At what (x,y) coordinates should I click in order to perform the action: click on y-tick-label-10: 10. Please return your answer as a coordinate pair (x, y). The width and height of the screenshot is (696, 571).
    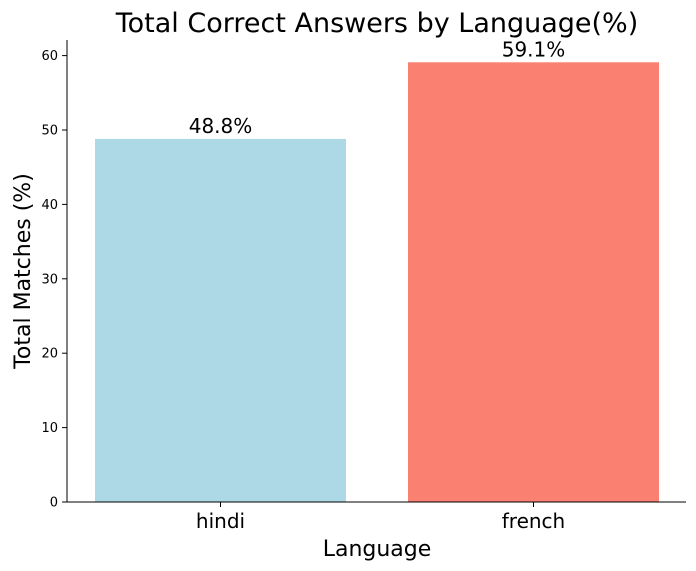
    Looking at the image, I should click on (49, 428).